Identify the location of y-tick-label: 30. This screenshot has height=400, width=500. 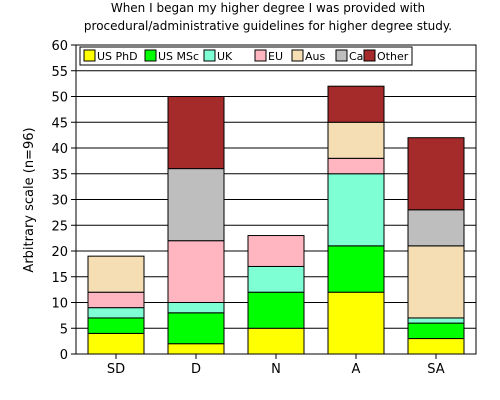
(59, 201).